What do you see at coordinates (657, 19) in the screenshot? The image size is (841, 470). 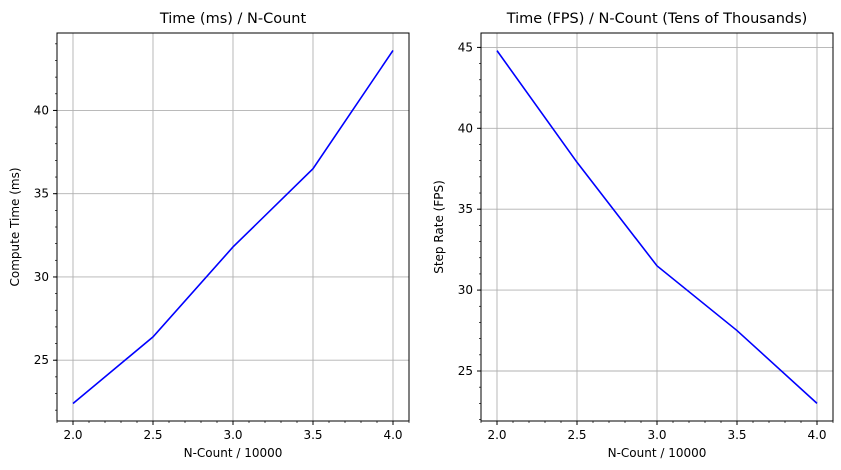 I see `chart-title: Time (FPS) / N-Count (Tens of Thousands)` at bounding box center [657, 19].